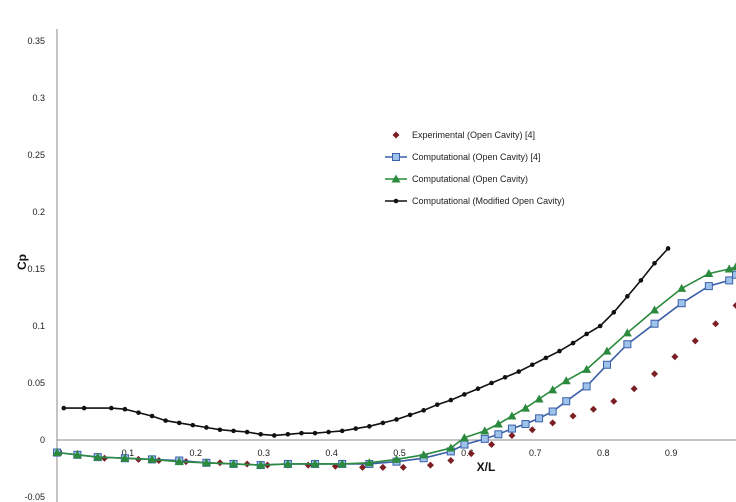  Describe the element at coordinates (473, 135) in the screenshot. I see `legend-label: Experimental (Open Cavity) [4]` at that location.